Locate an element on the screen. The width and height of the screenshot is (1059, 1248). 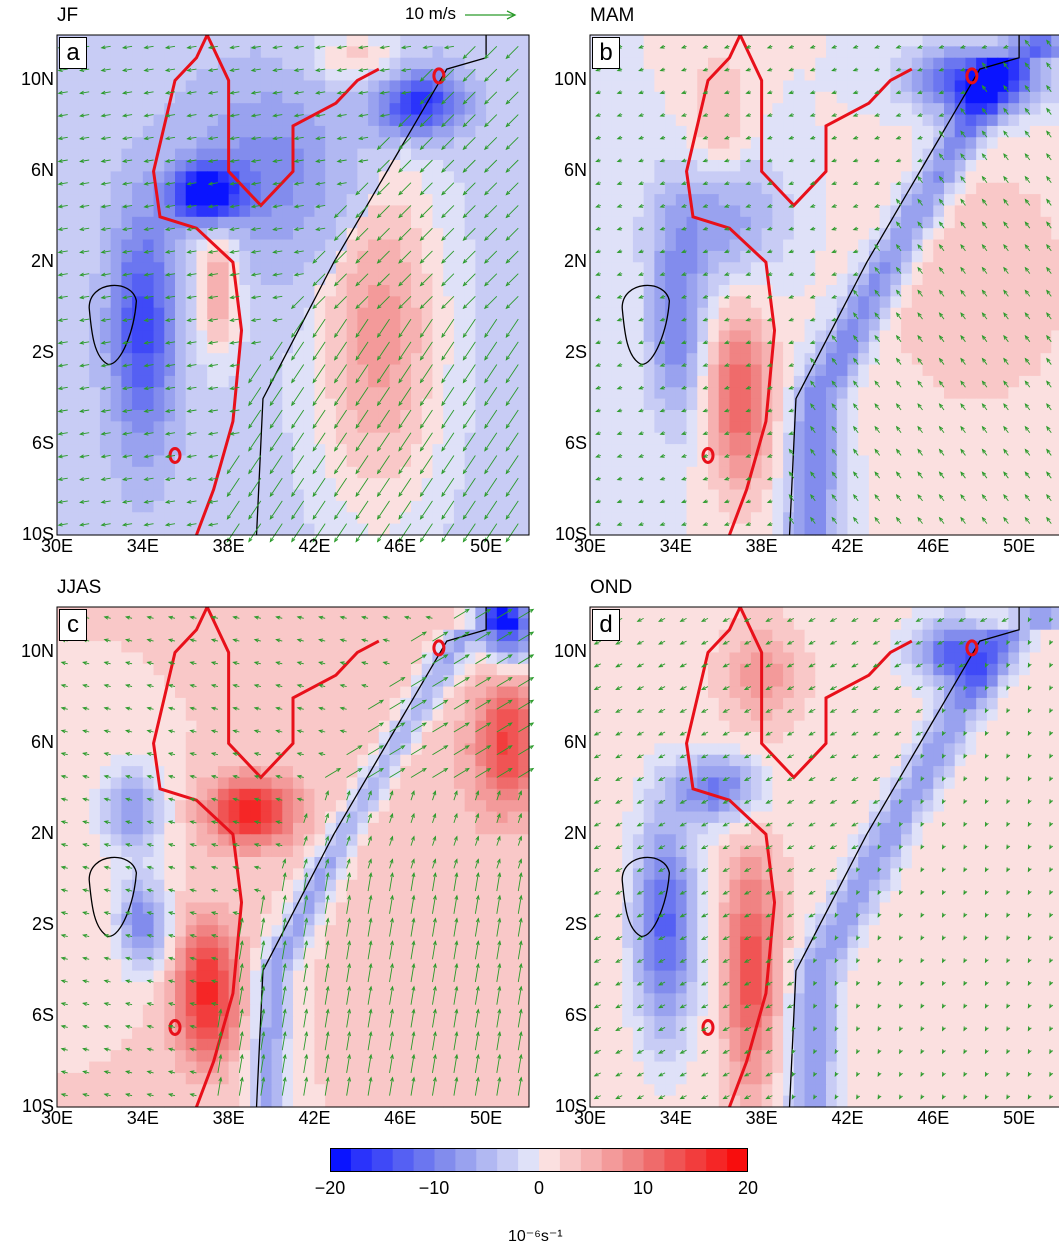
topography-contour is located at coordinates (708, 455).